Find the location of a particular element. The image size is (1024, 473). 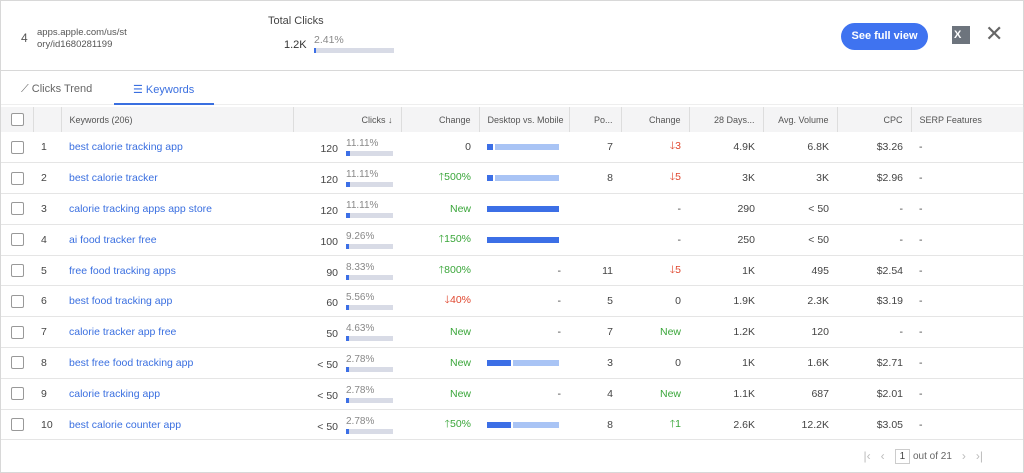

row-number: 1 is located at coordinates (47, 148).